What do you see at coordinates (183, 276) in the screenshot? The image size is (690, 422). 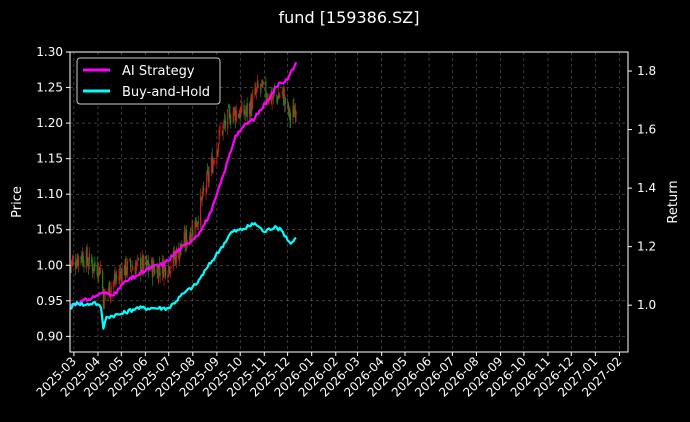 I see `series-line-buy-and-hold` at bounding box center [183, 276].